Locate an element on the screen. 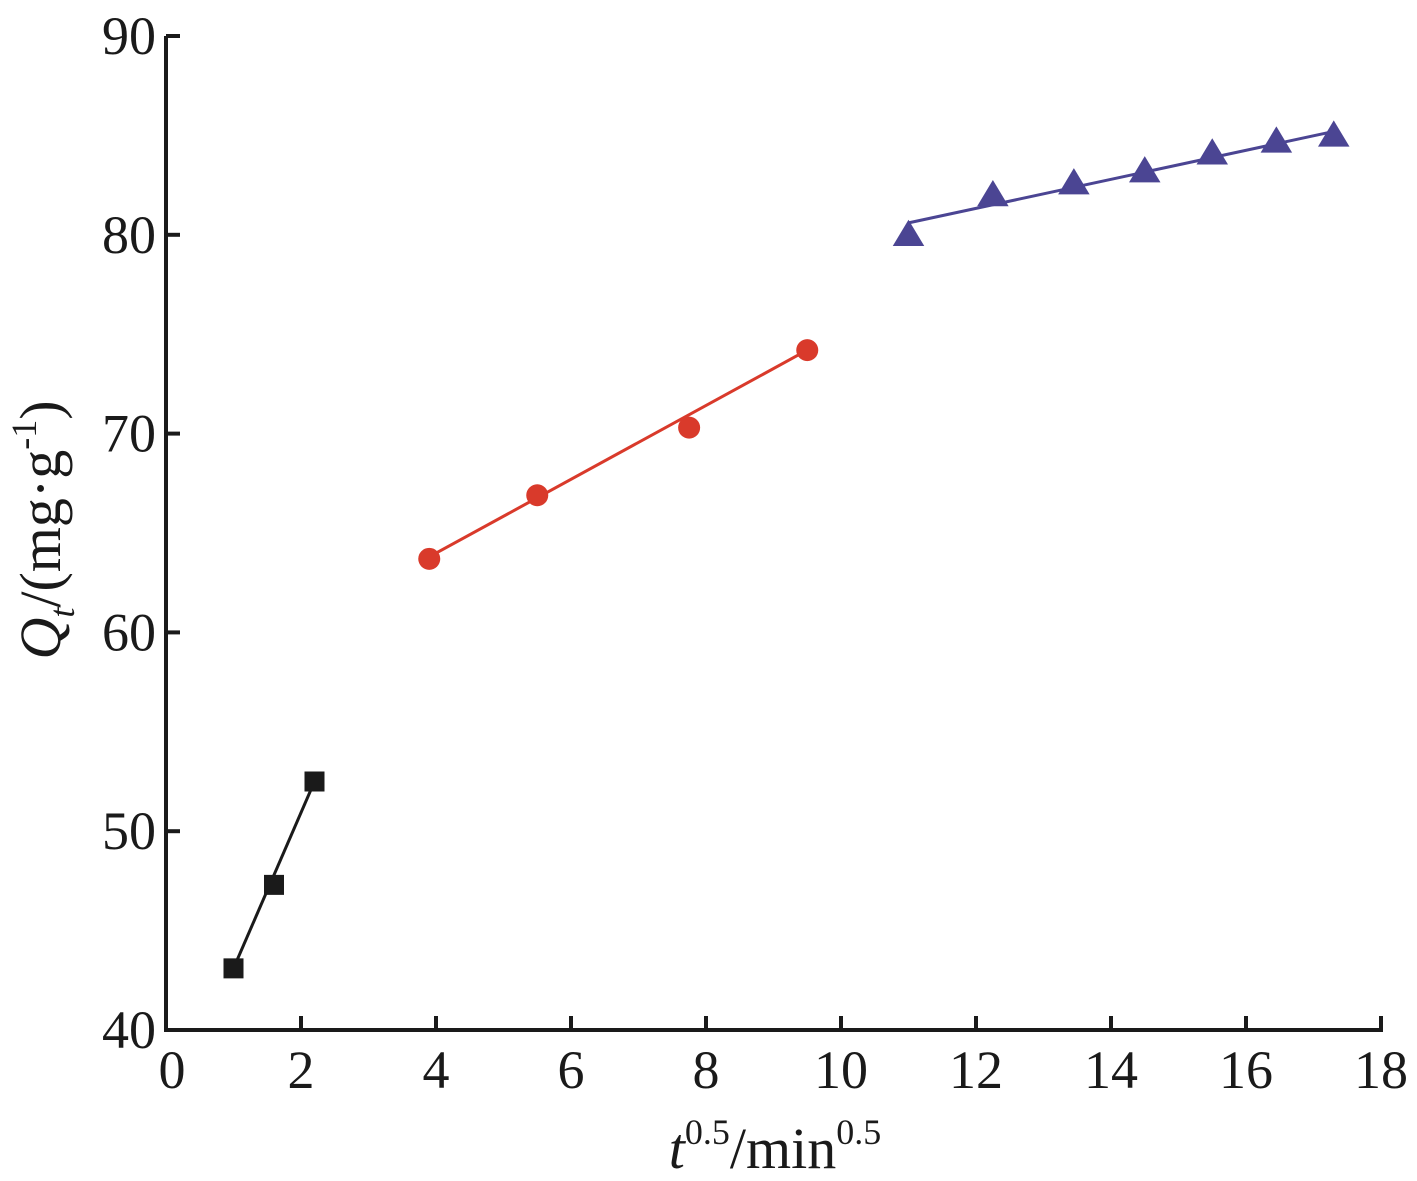 This screenshot has width=1417, height=1181. x-tick-label: 6 is located at coordinates (571, 1070).